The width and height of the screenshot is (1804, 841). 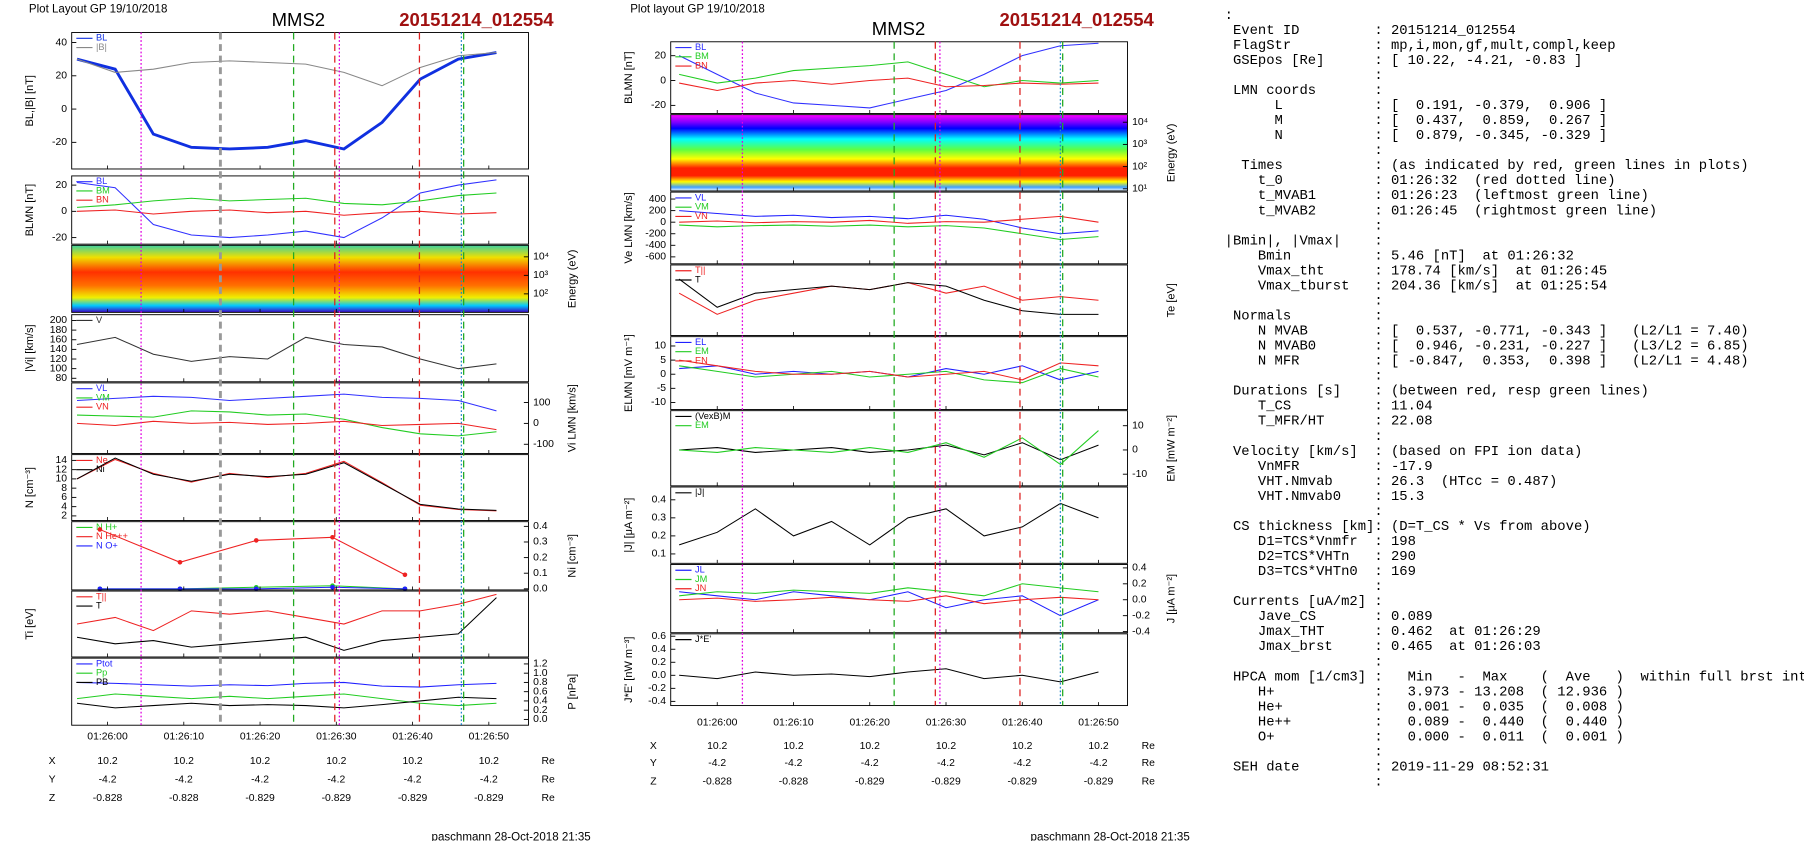 What do you see at coordinates (698, 279) in the screenshot?
I see `legend-label: T` at bounding box center [698, 279].